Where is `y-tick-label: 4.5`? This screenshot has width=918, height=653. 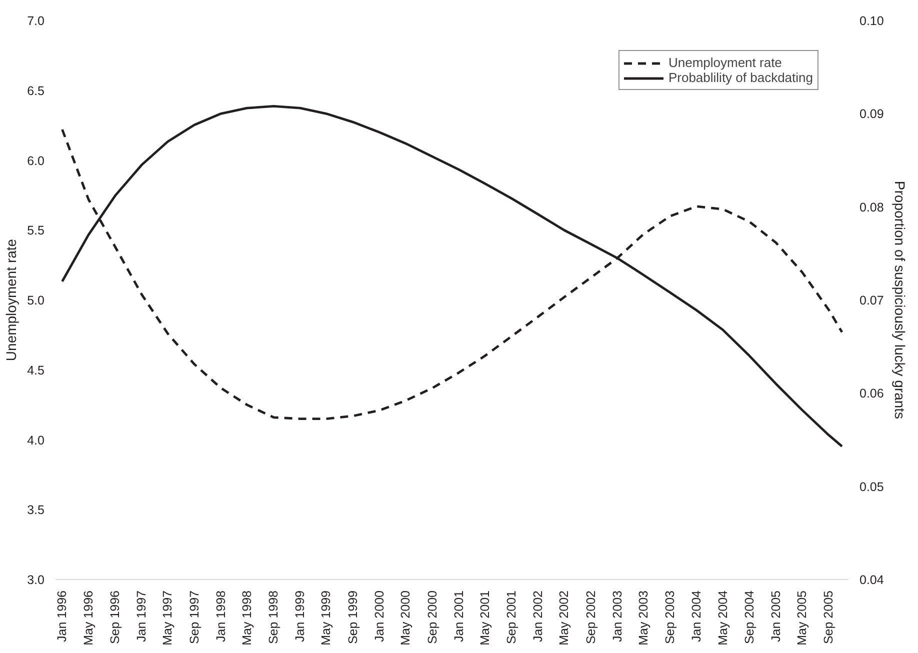 y-tick-label: 4.5 is located at coordinates (36, 370).